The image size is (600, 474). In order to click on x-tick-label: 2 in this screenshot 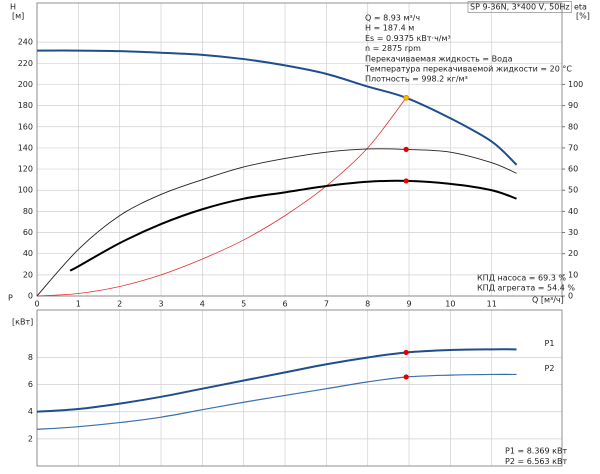, I will do `click(119, 304)`.